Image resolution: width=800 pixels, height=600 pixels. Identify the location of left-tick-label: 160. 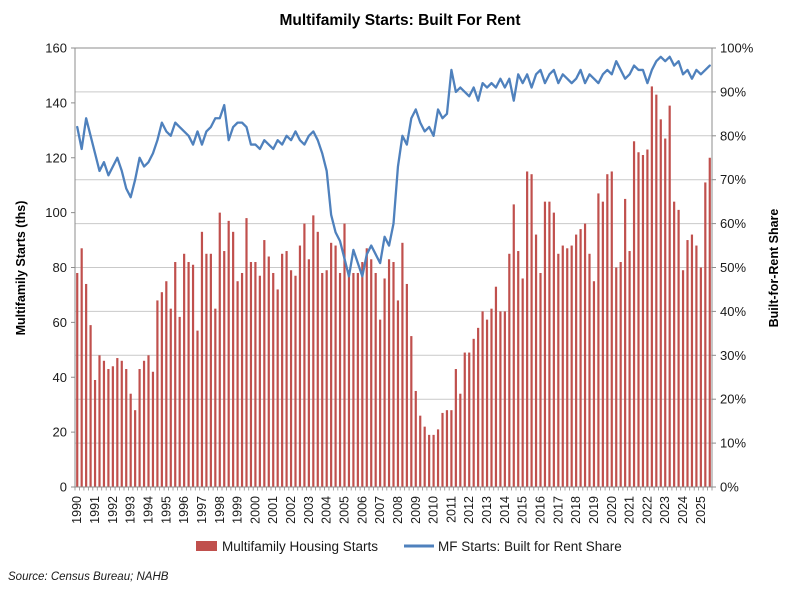
(56, 48).